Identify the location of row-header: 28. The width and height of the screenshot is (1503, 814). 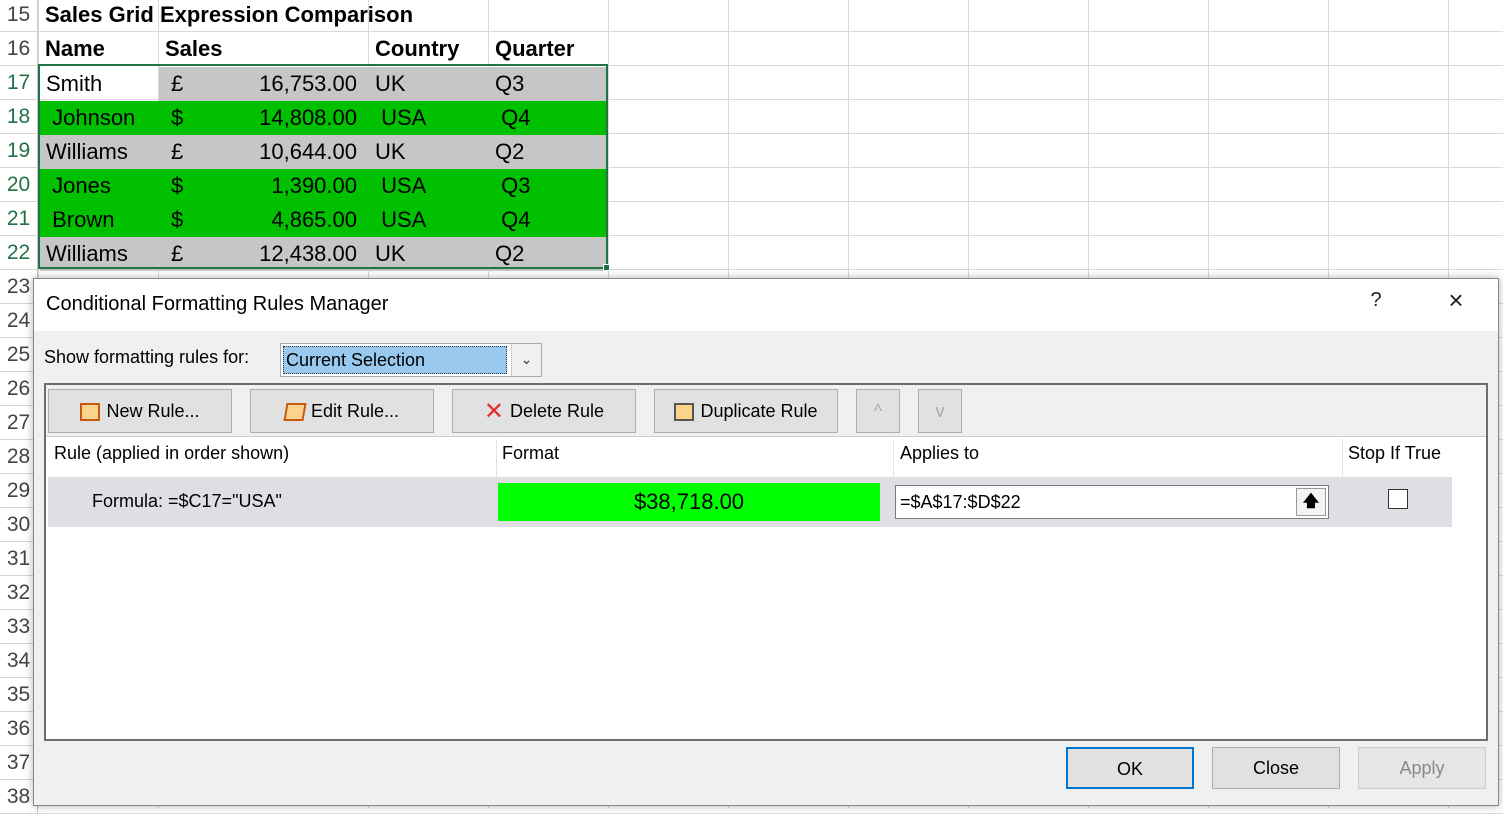
(19, 457).